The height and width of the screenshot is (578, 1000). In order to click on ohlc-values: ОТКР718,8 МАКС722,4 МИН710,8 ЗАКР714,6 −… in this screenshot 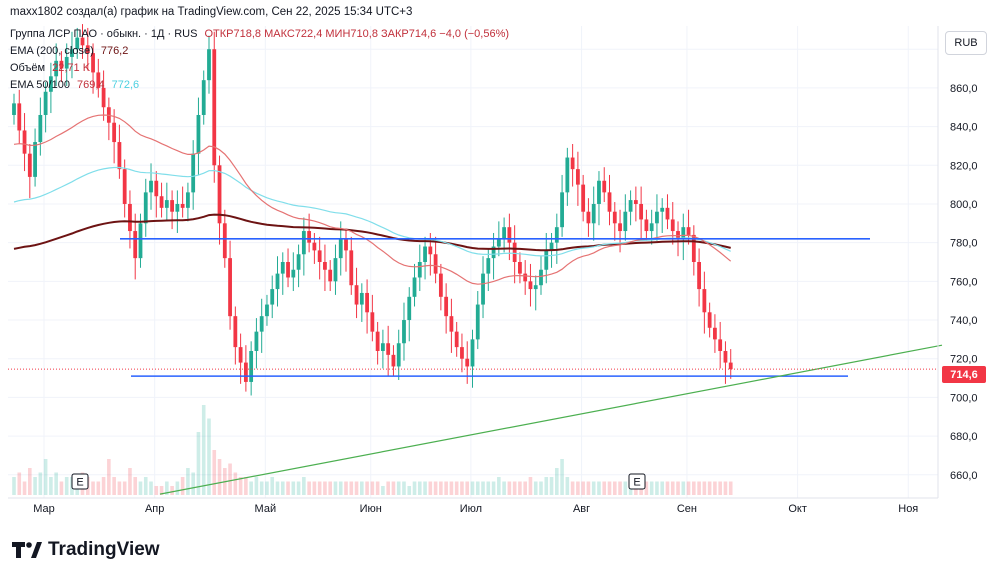, I will do `click(357, 34)`.